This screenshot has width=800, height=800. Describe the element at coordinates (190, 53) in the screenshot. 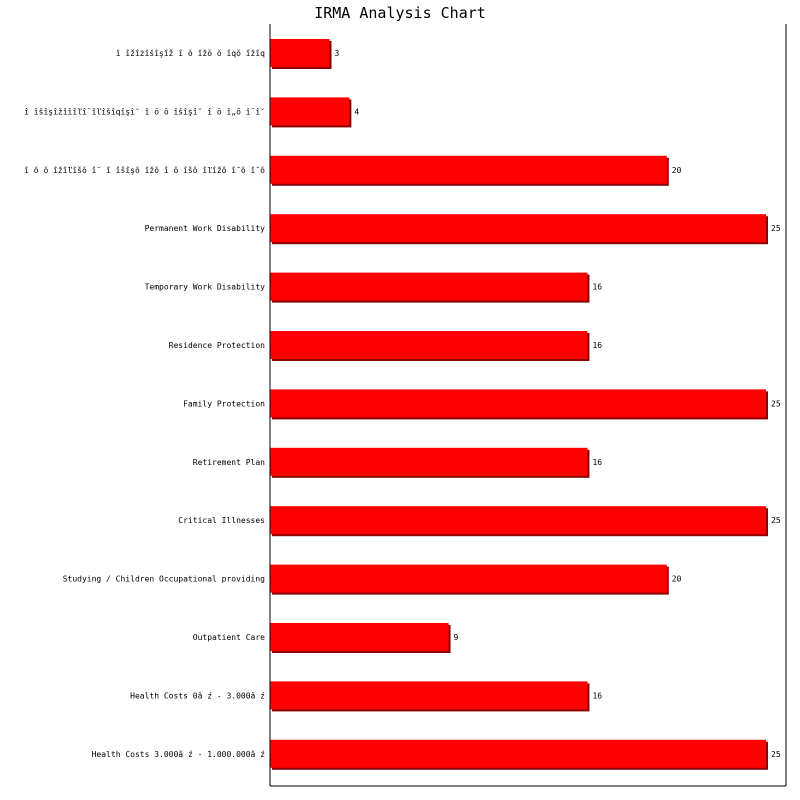

I see `category-label: î îžîżîšîşîž î ŏ îžŏ ŏ îqŏ îžîq` at that location.